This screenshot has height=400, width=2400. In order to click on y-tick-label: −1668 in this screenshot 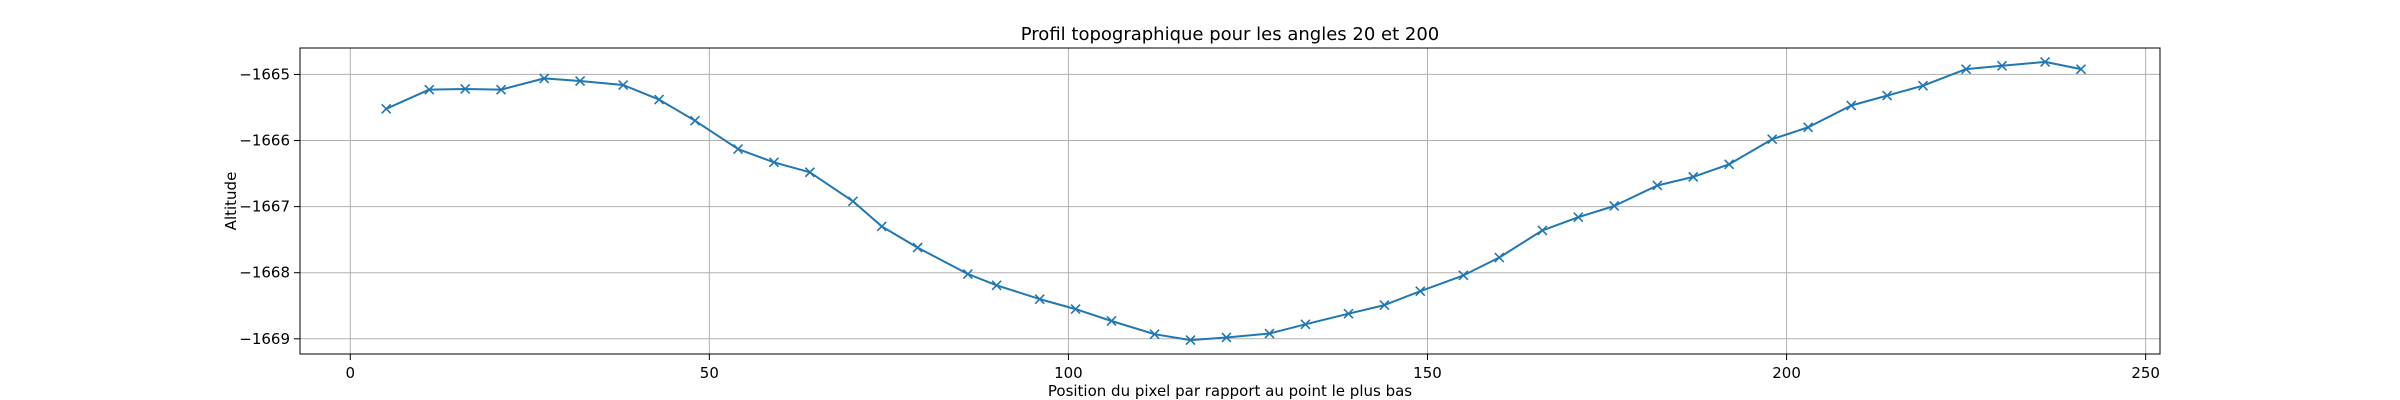, I will do `click(264, 273)`.